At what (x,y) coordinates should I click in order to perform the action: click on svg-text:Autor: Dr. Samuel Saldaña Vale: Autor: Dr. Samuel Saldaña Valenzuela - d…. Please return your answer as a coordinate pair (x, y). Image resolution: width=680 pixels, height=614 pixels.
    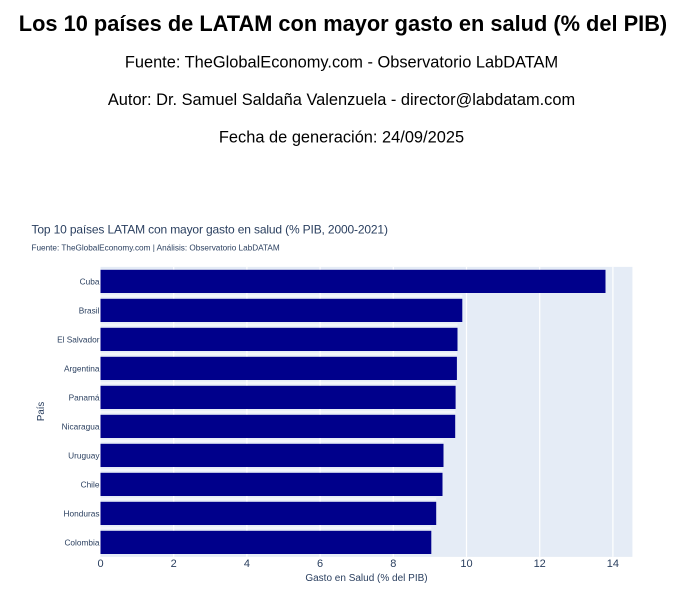
    Looking at the image, I should click on (341, 100).